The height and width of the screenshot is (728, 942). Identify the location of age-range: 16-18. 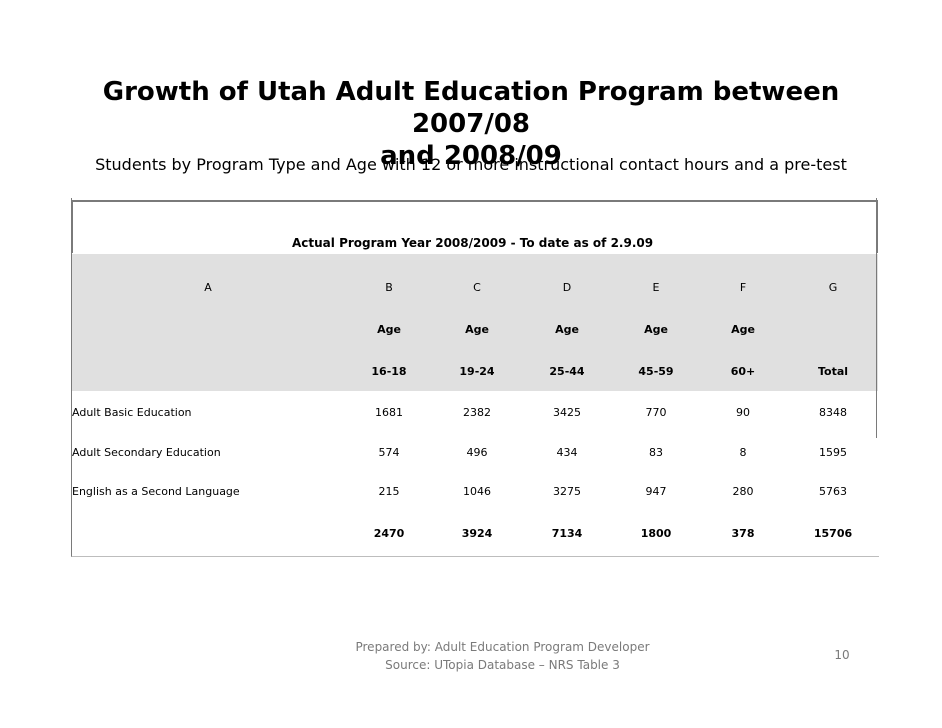
(389, 371).